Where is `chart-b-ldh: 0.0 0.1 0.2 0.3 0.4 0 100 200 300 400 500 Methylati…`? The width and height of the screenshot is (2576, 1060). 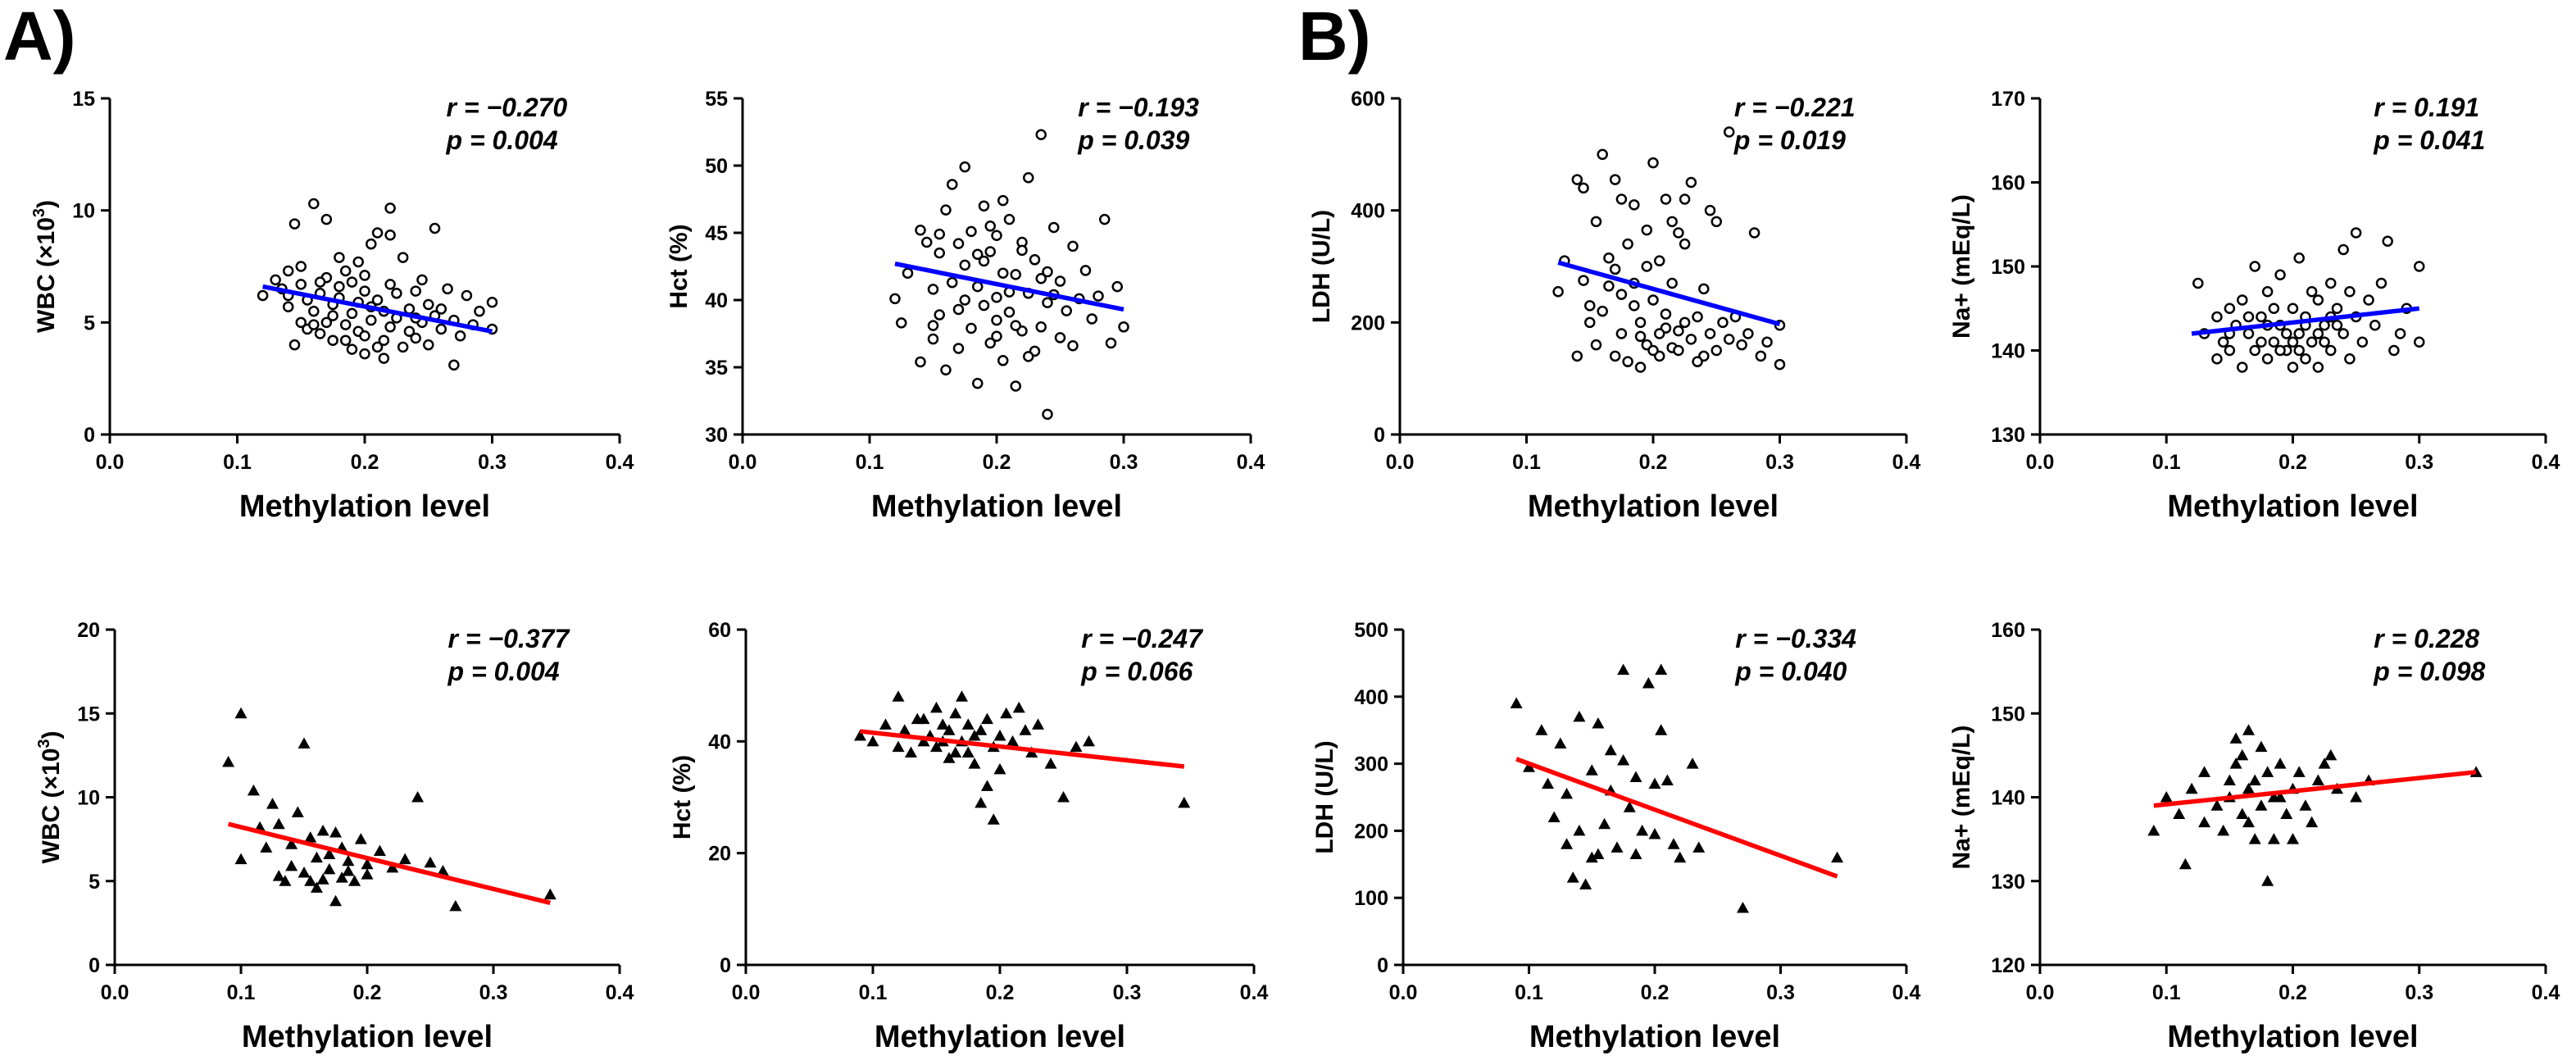 chart-b-ldh: 0.0 0.1 0.2 0.3 0.4 0 100 200 300 400 500 Methylati… is located at coordinates (1615, 836).